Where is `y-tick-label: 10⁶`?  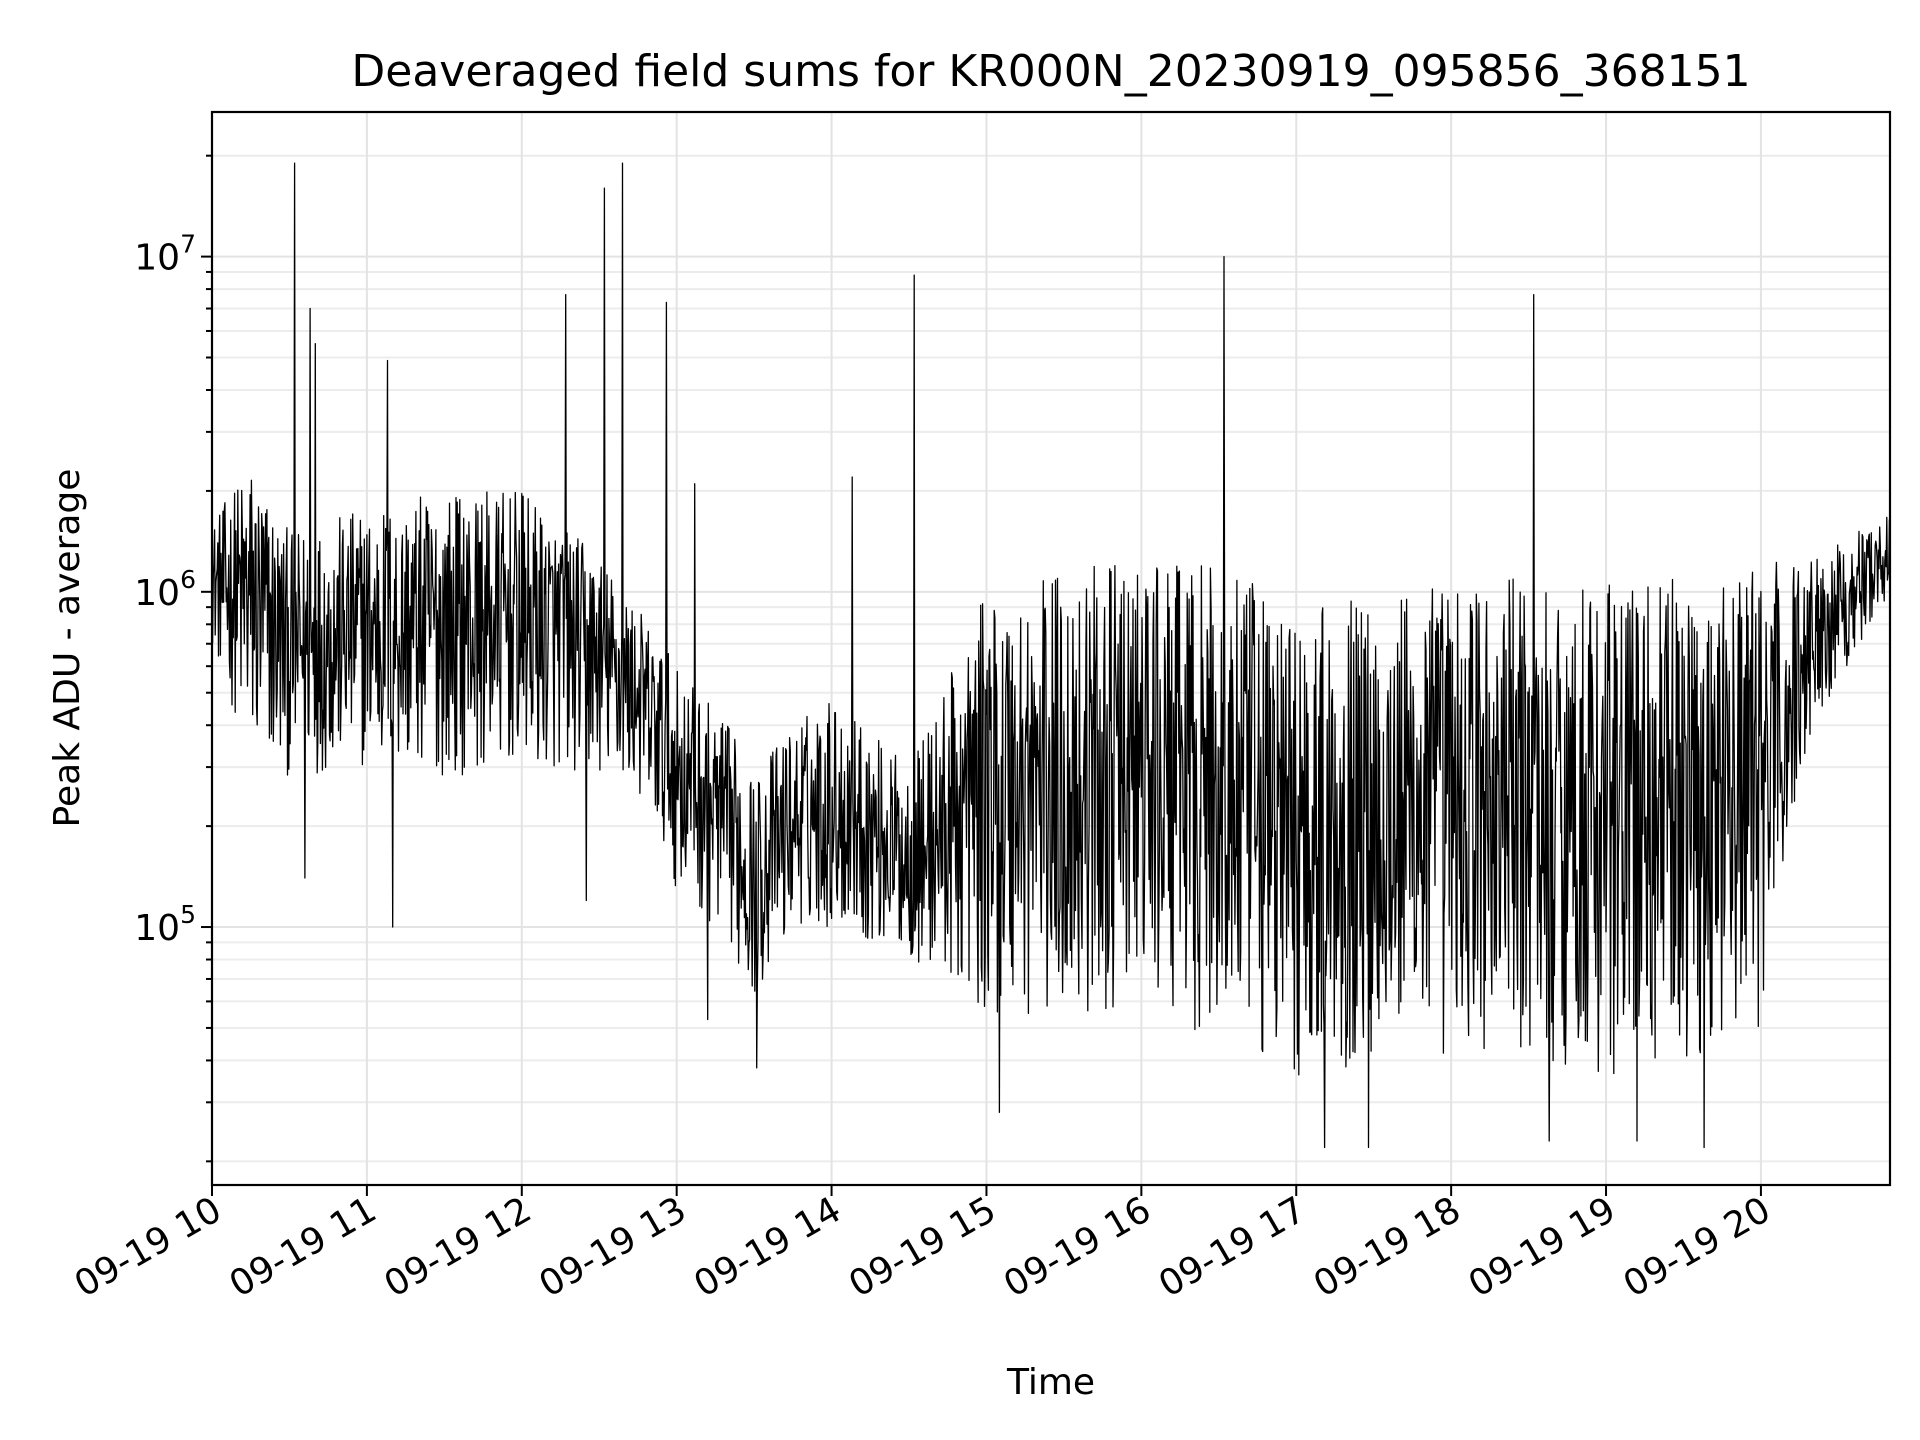
y-tick-label: 10⁶ is located at coordinates (165, 589).